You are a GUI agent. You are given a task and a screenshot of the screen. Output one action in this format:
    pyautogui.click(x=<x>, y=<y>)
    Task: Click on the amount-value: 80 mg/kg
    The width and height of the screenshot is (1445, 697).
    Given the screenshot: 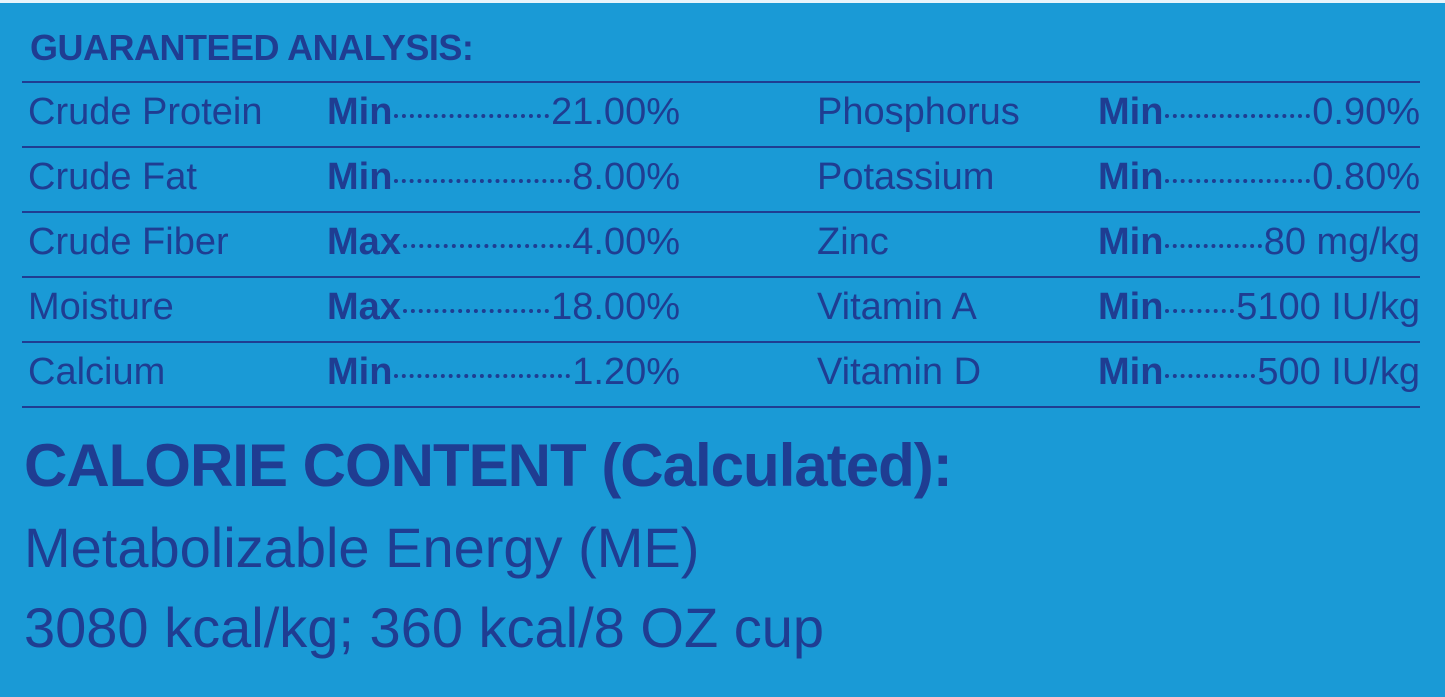 What is the action you would take?
    pyautogui.click(x=1341, y=242)
    